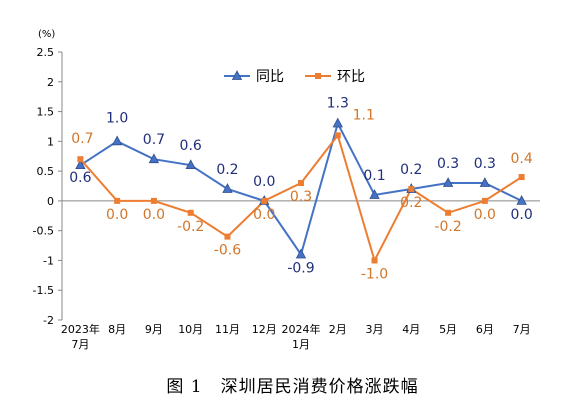  Describe the element at coordinates (227, 251) in the screenshot. I see `mom-data-label: -0.6` at that location.